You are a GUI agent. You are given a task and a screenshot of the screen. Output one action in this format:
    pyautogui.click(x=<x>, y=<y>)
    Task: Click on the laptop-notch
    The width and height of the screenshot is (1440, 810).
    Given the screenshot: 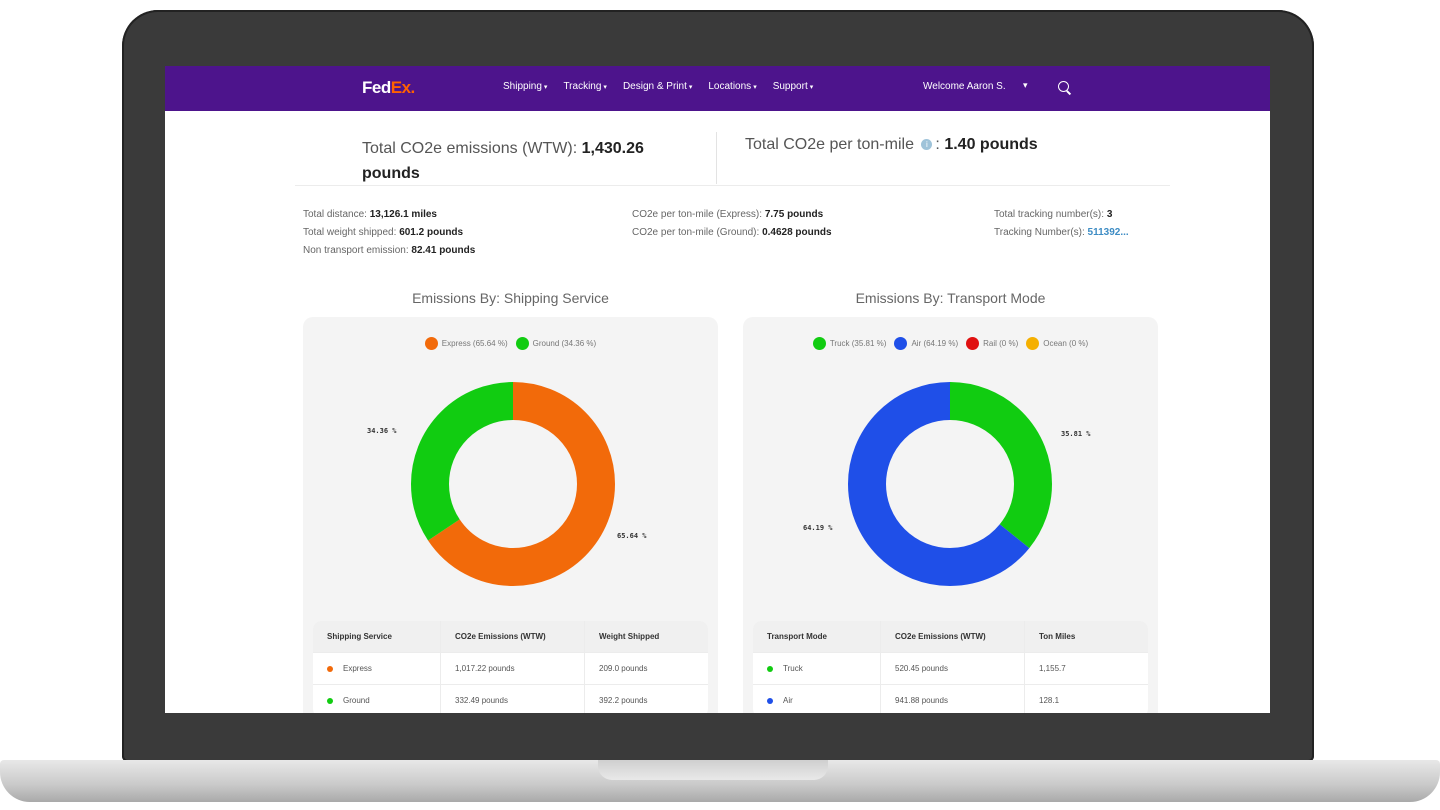 What is the action you would take?
    pyautogui.click(x=713, y=770)
    